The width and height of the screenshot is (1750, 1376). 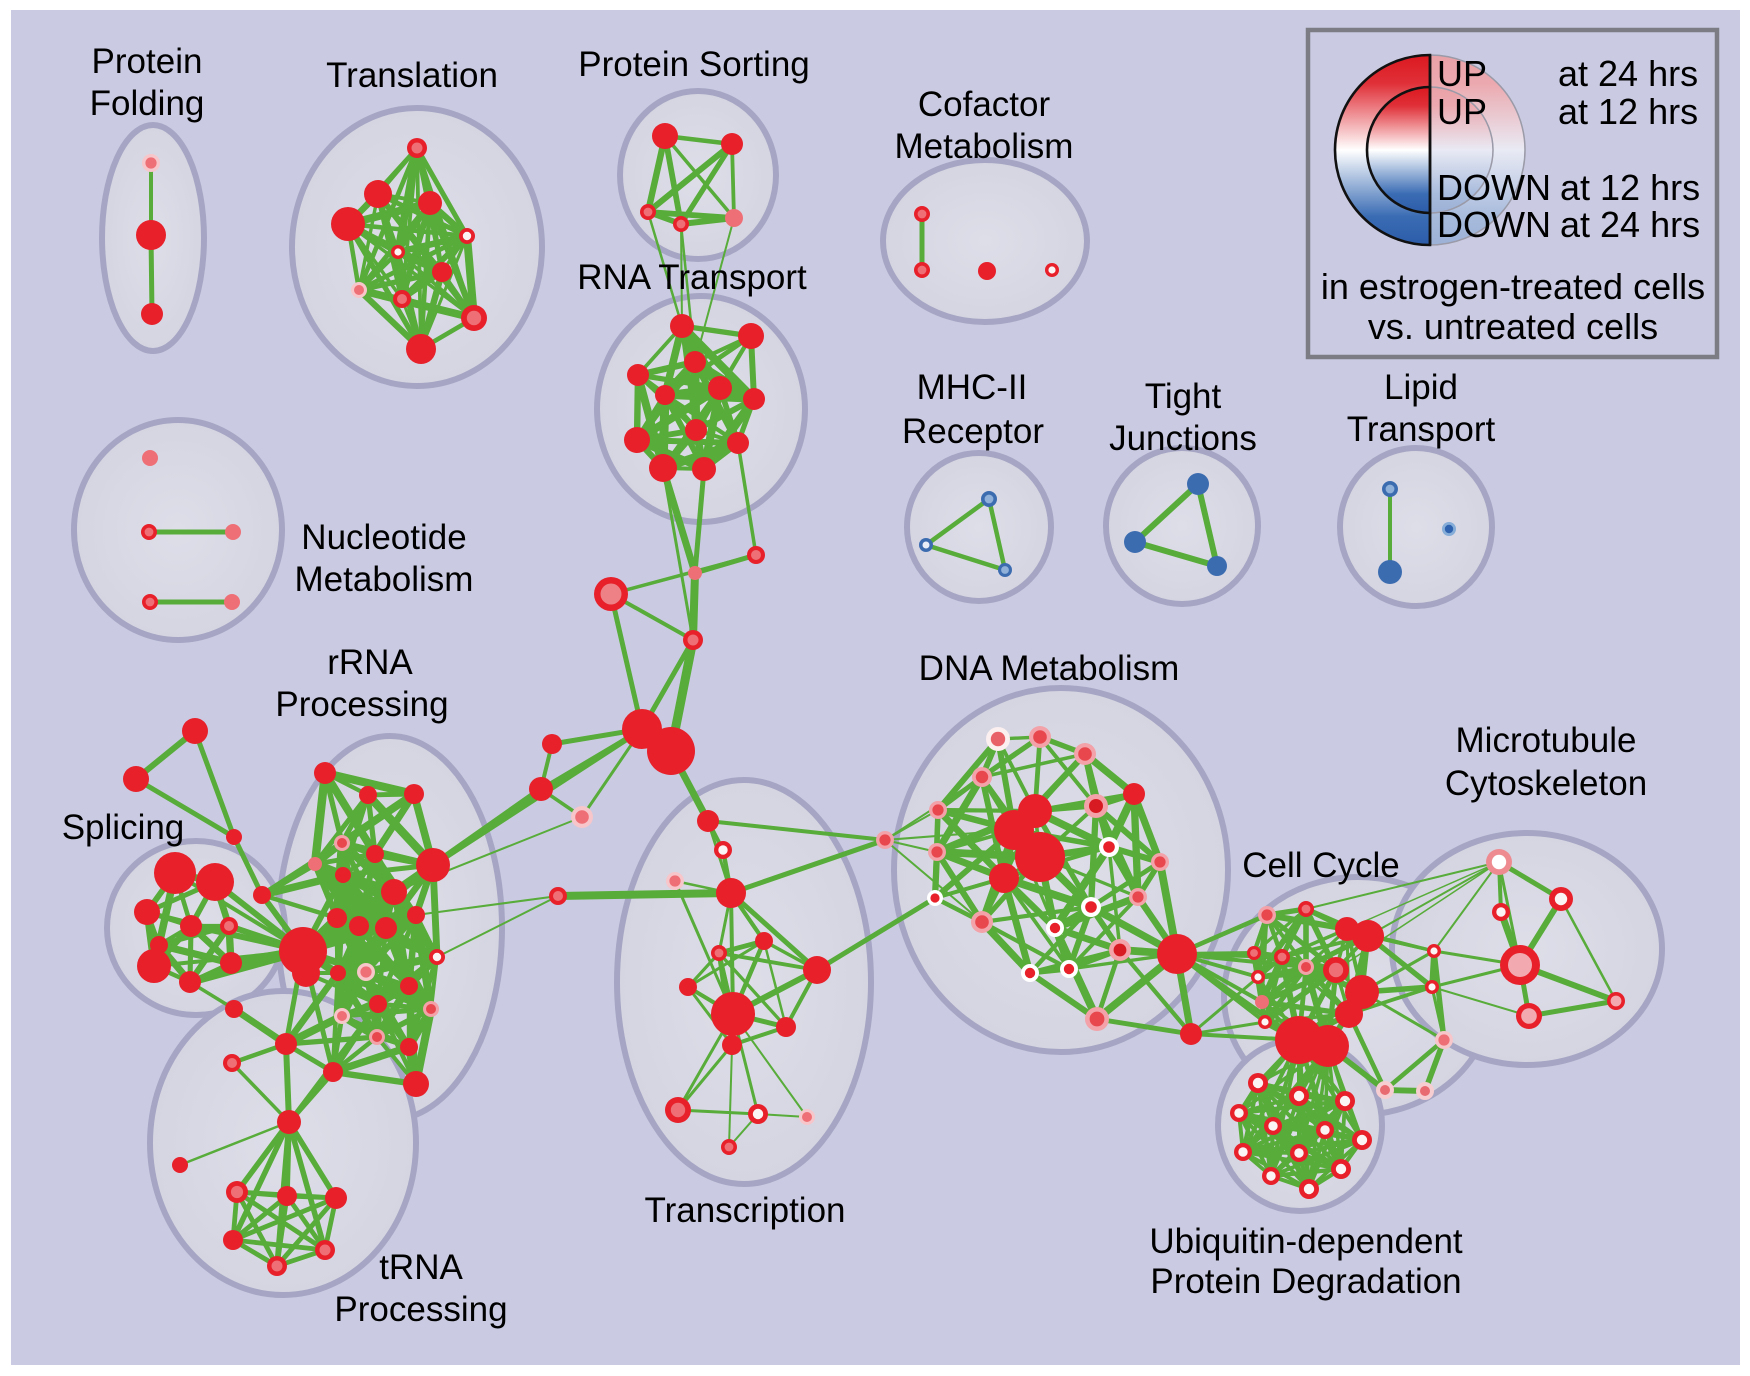 I want to click on svg-text: Junctions, so click(x=1183, y=438).